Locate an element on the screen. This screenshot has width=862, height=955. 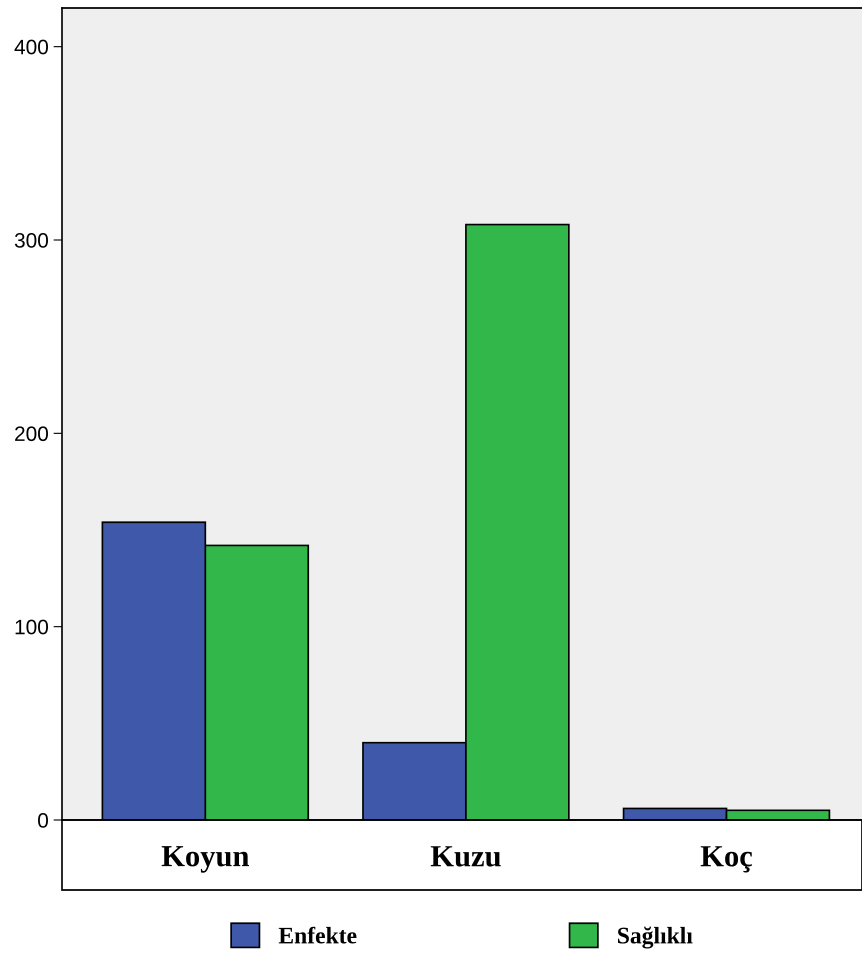
x-tick-label: Koyun is located at coordinates (206, 859).